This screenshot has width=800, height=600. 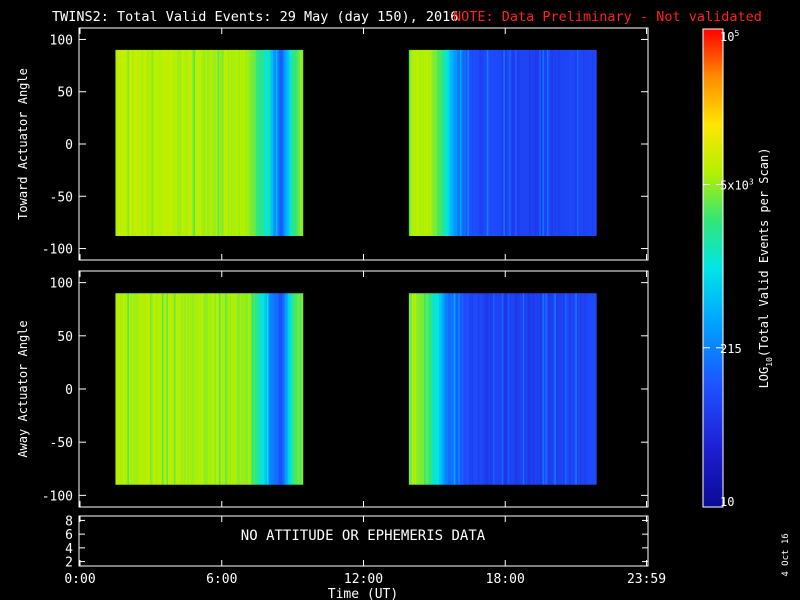 I want to click on y-tick-label: -100, so click(x=57, y=250).